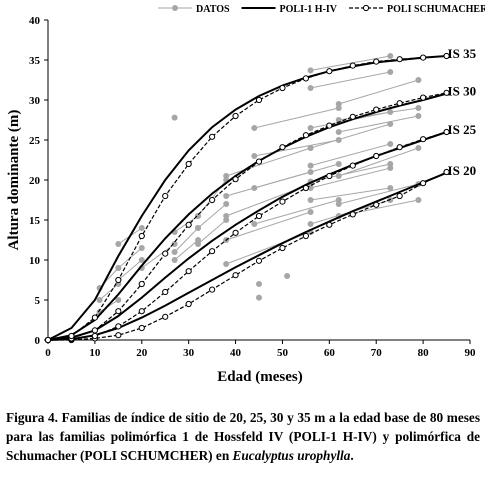  I want to click on legend-label: POLI SCHUMACHER, so click(436, 9).